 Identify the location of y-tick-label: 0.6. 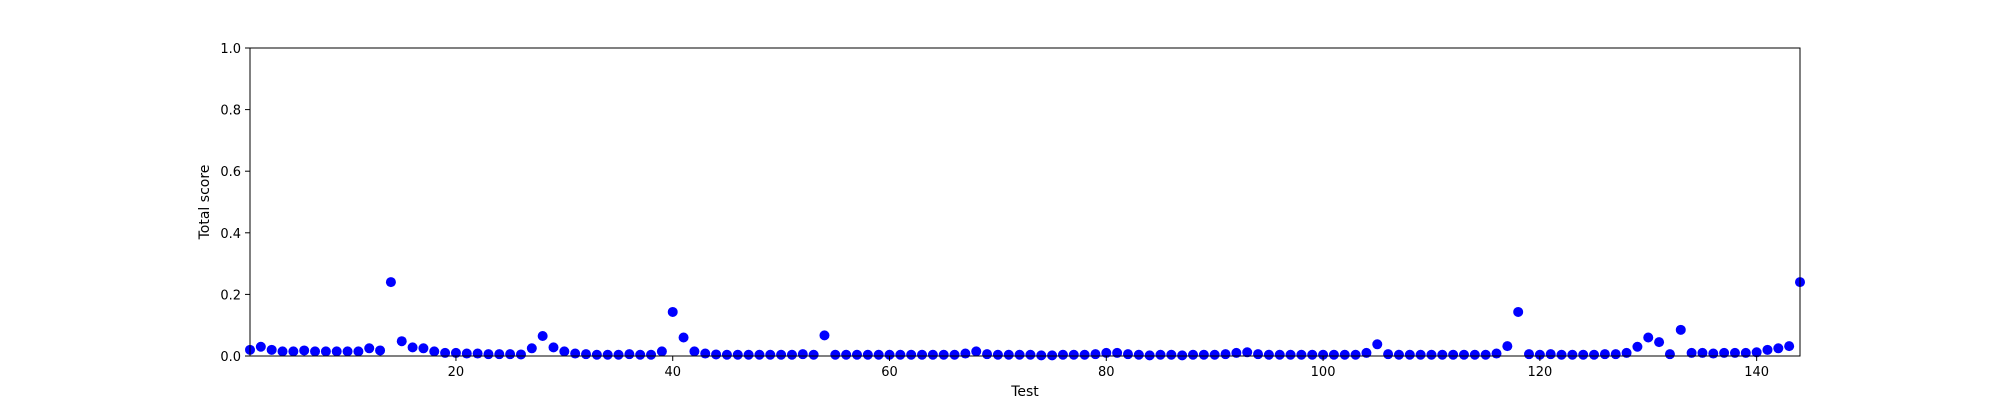
(230, 172).